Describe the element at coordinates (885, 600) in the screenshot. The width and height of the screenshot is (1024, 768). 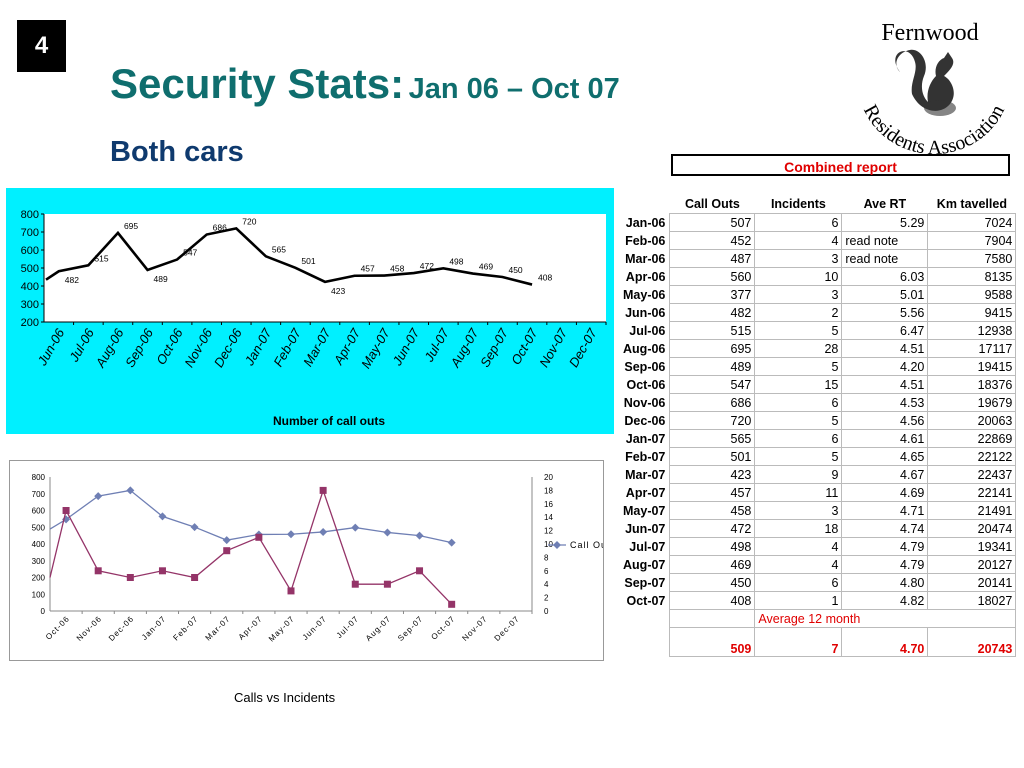
I see `table-cell: 4.82` at that location.